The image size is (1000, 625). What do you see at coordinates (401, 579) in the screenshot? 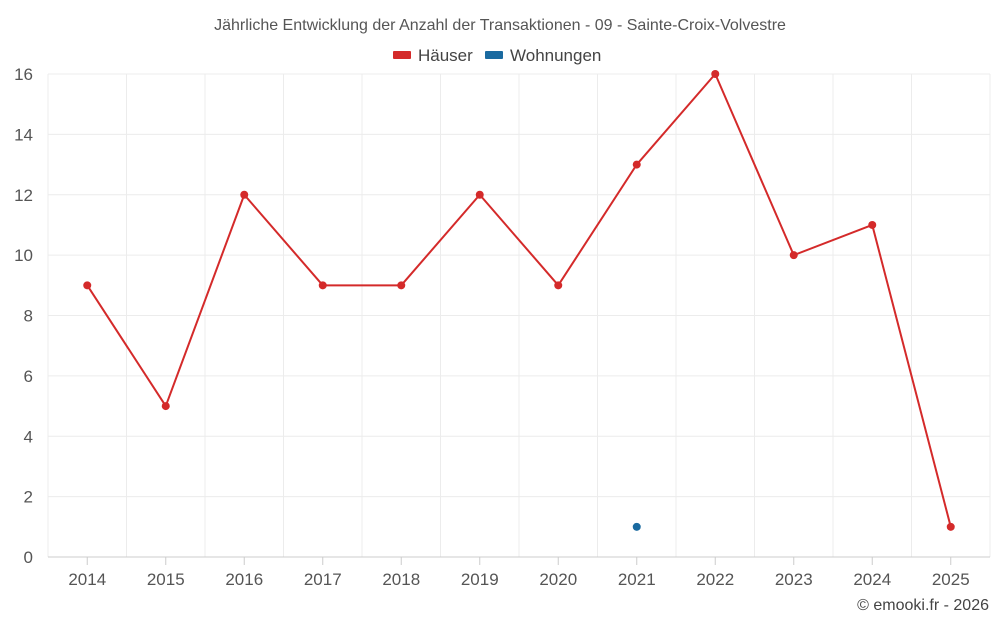
I see `x-tick-label: 2018` at bounding box center [401, 579].